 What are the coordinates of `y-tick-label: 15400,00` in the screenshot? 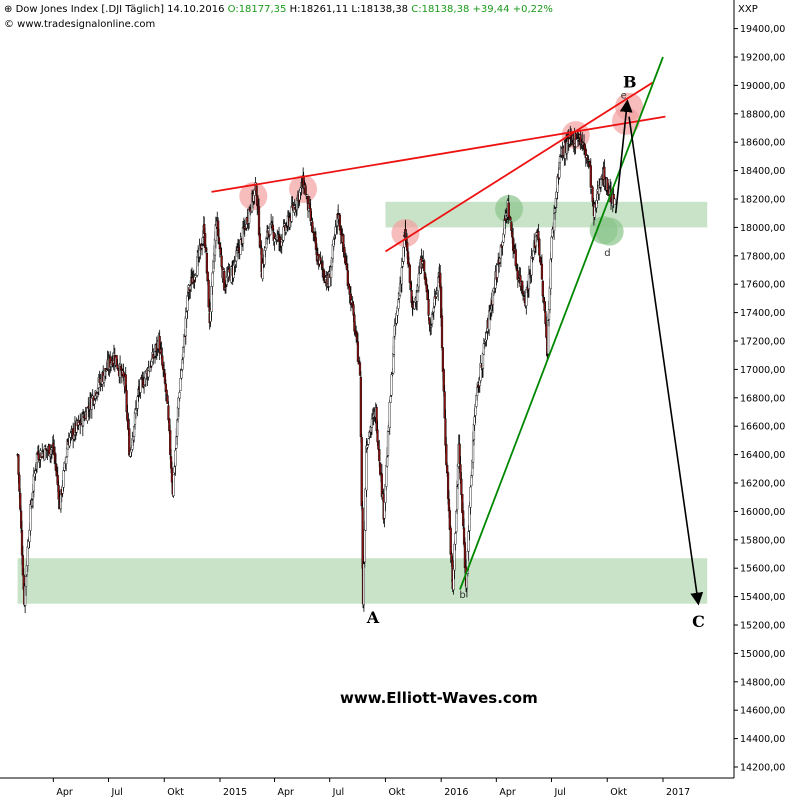 It's located at (762, 597).